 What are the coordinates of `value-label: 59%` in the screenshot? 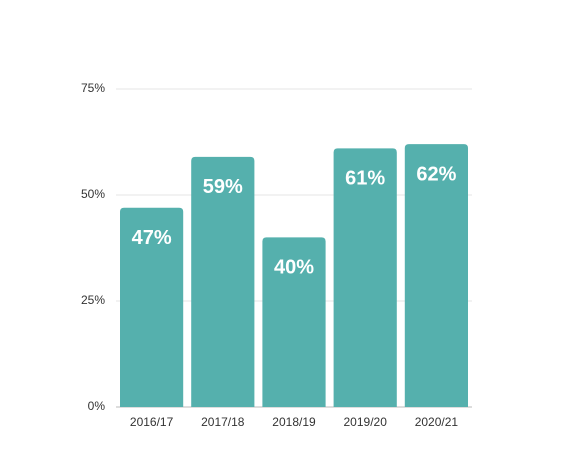 It's located at (223, 187).